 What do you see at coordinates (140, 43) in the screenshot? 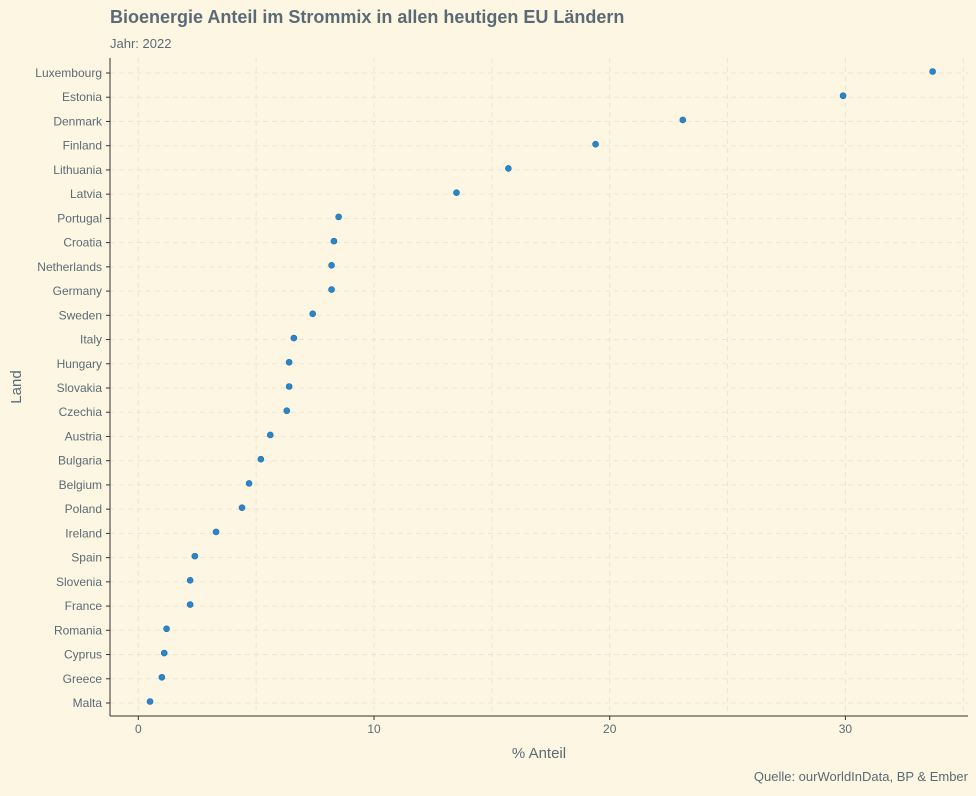
I see `chart-subtitle: Jahr: 2022` at bounding box center [140, 43].